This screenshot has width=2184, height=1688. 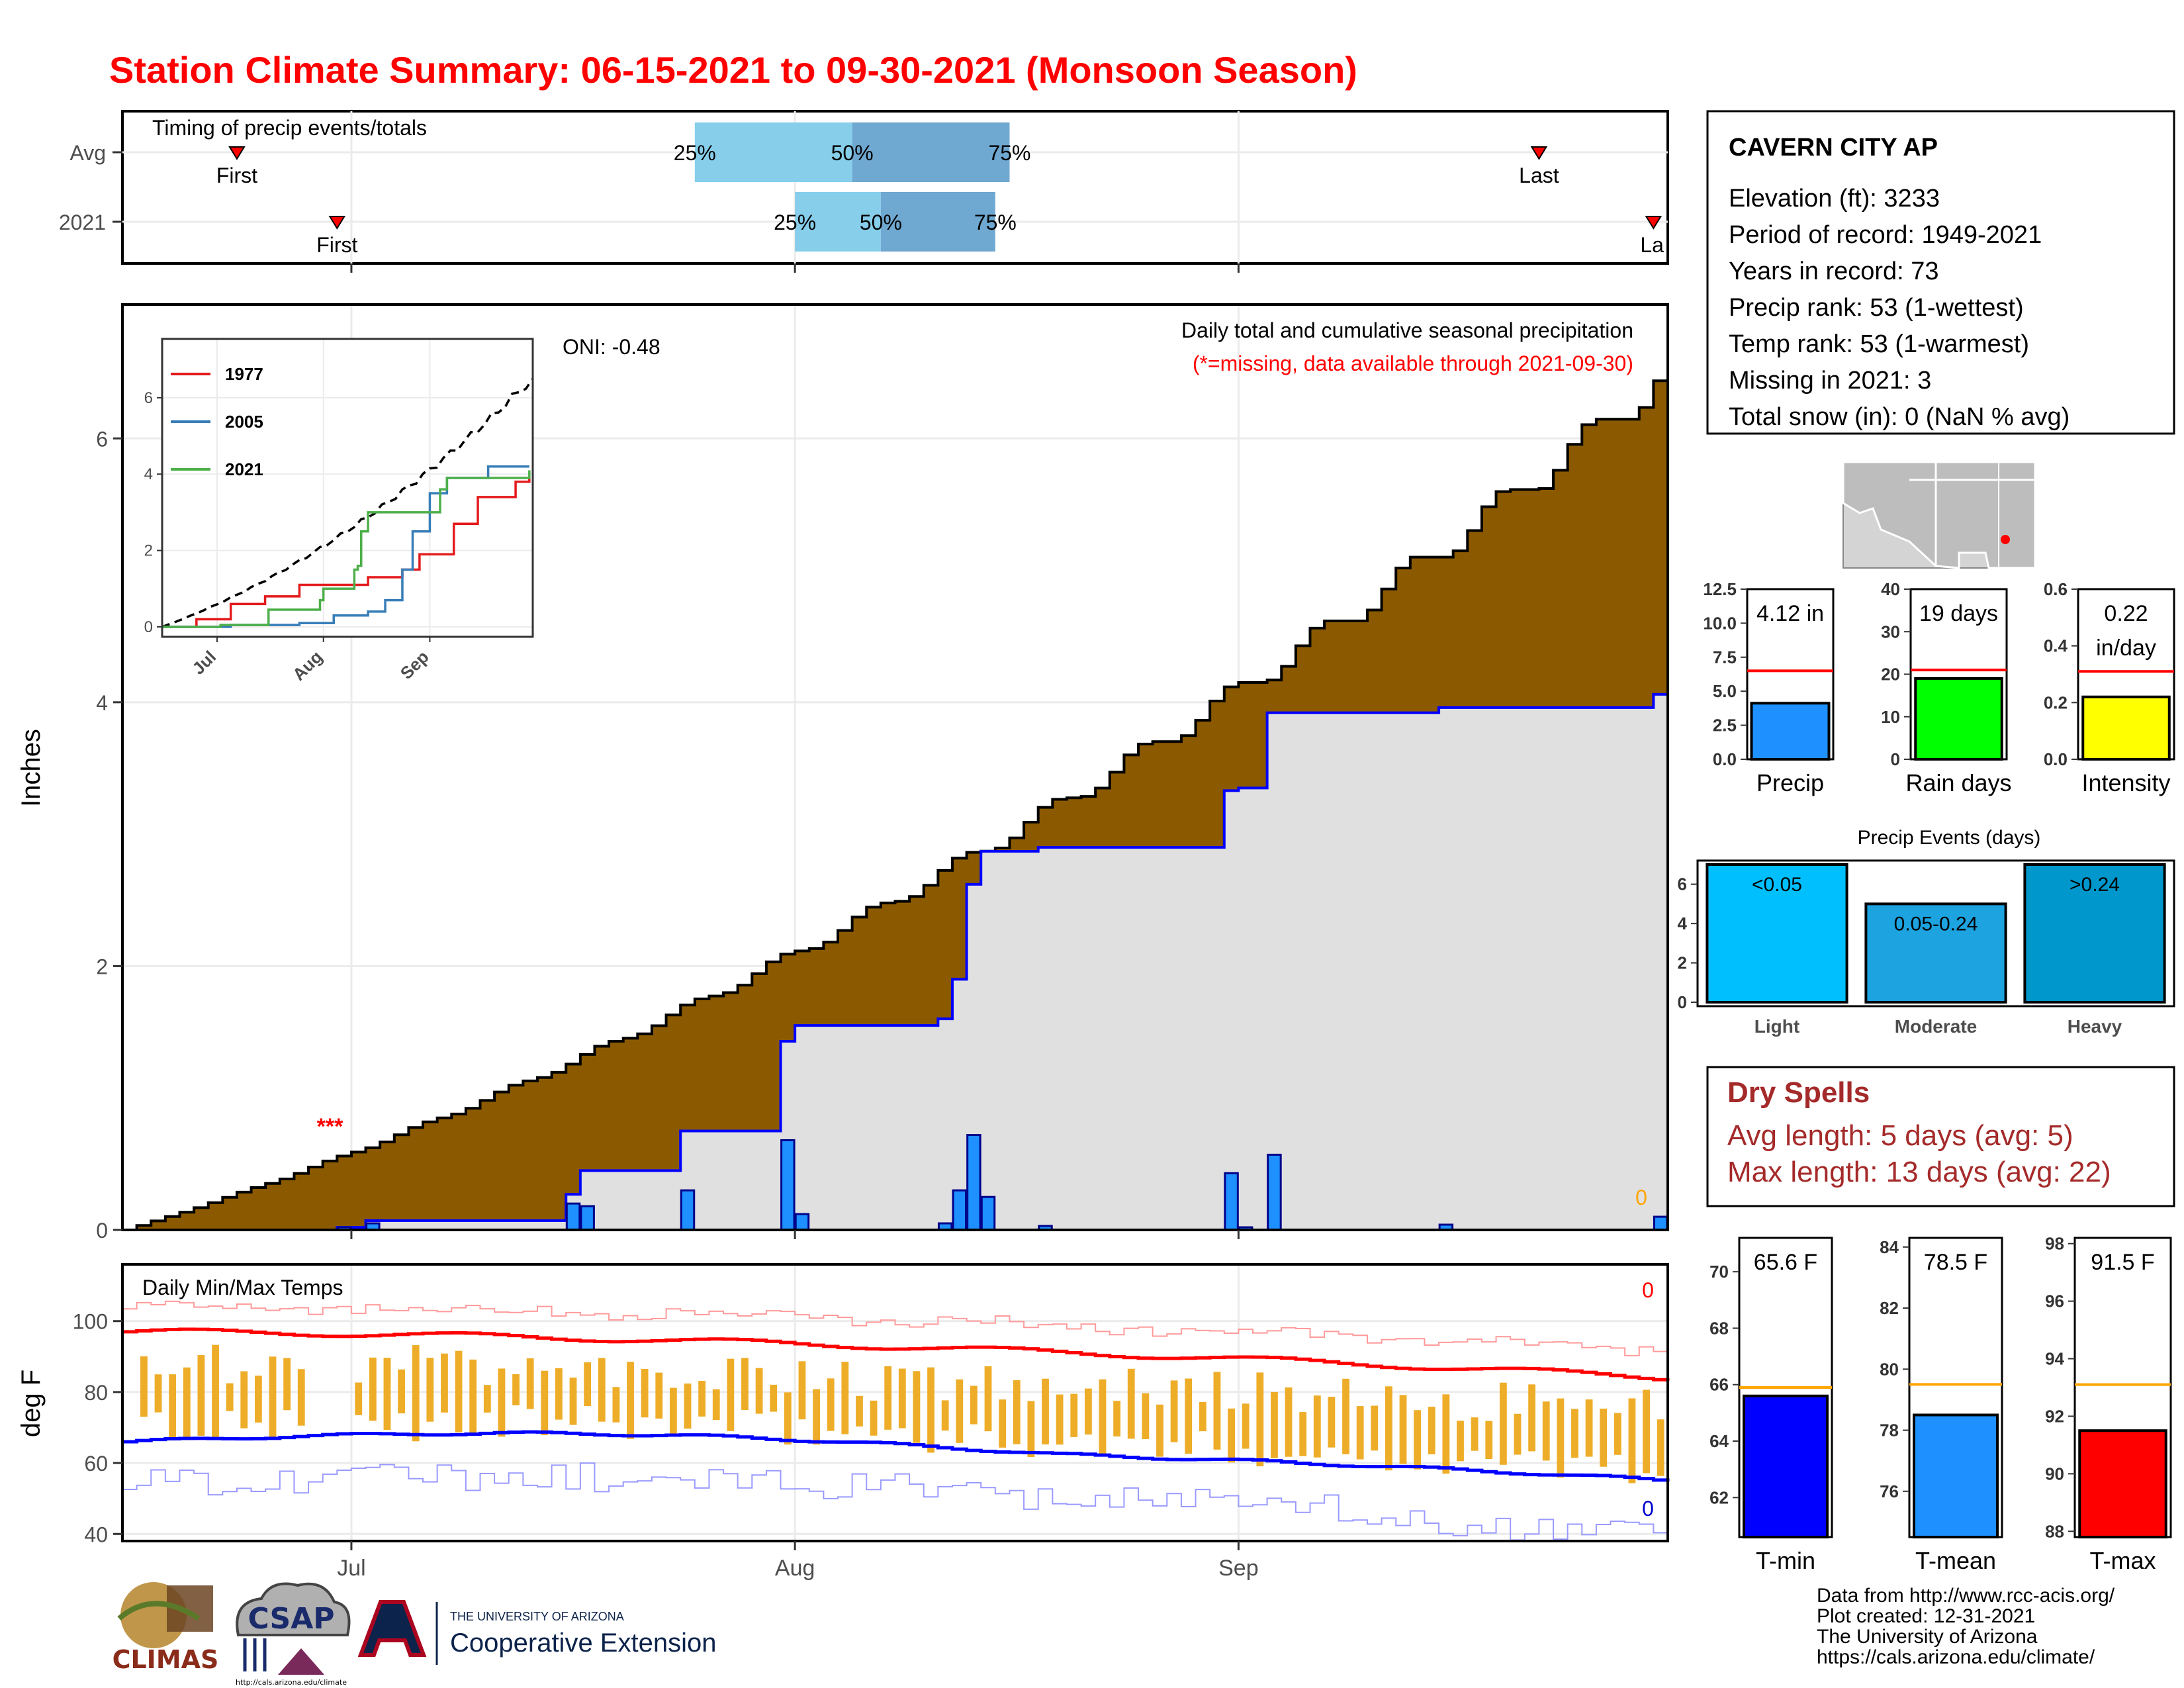 I want to click on summary-bar-y-tick-label: 82, so click(x=1889, y=1308).